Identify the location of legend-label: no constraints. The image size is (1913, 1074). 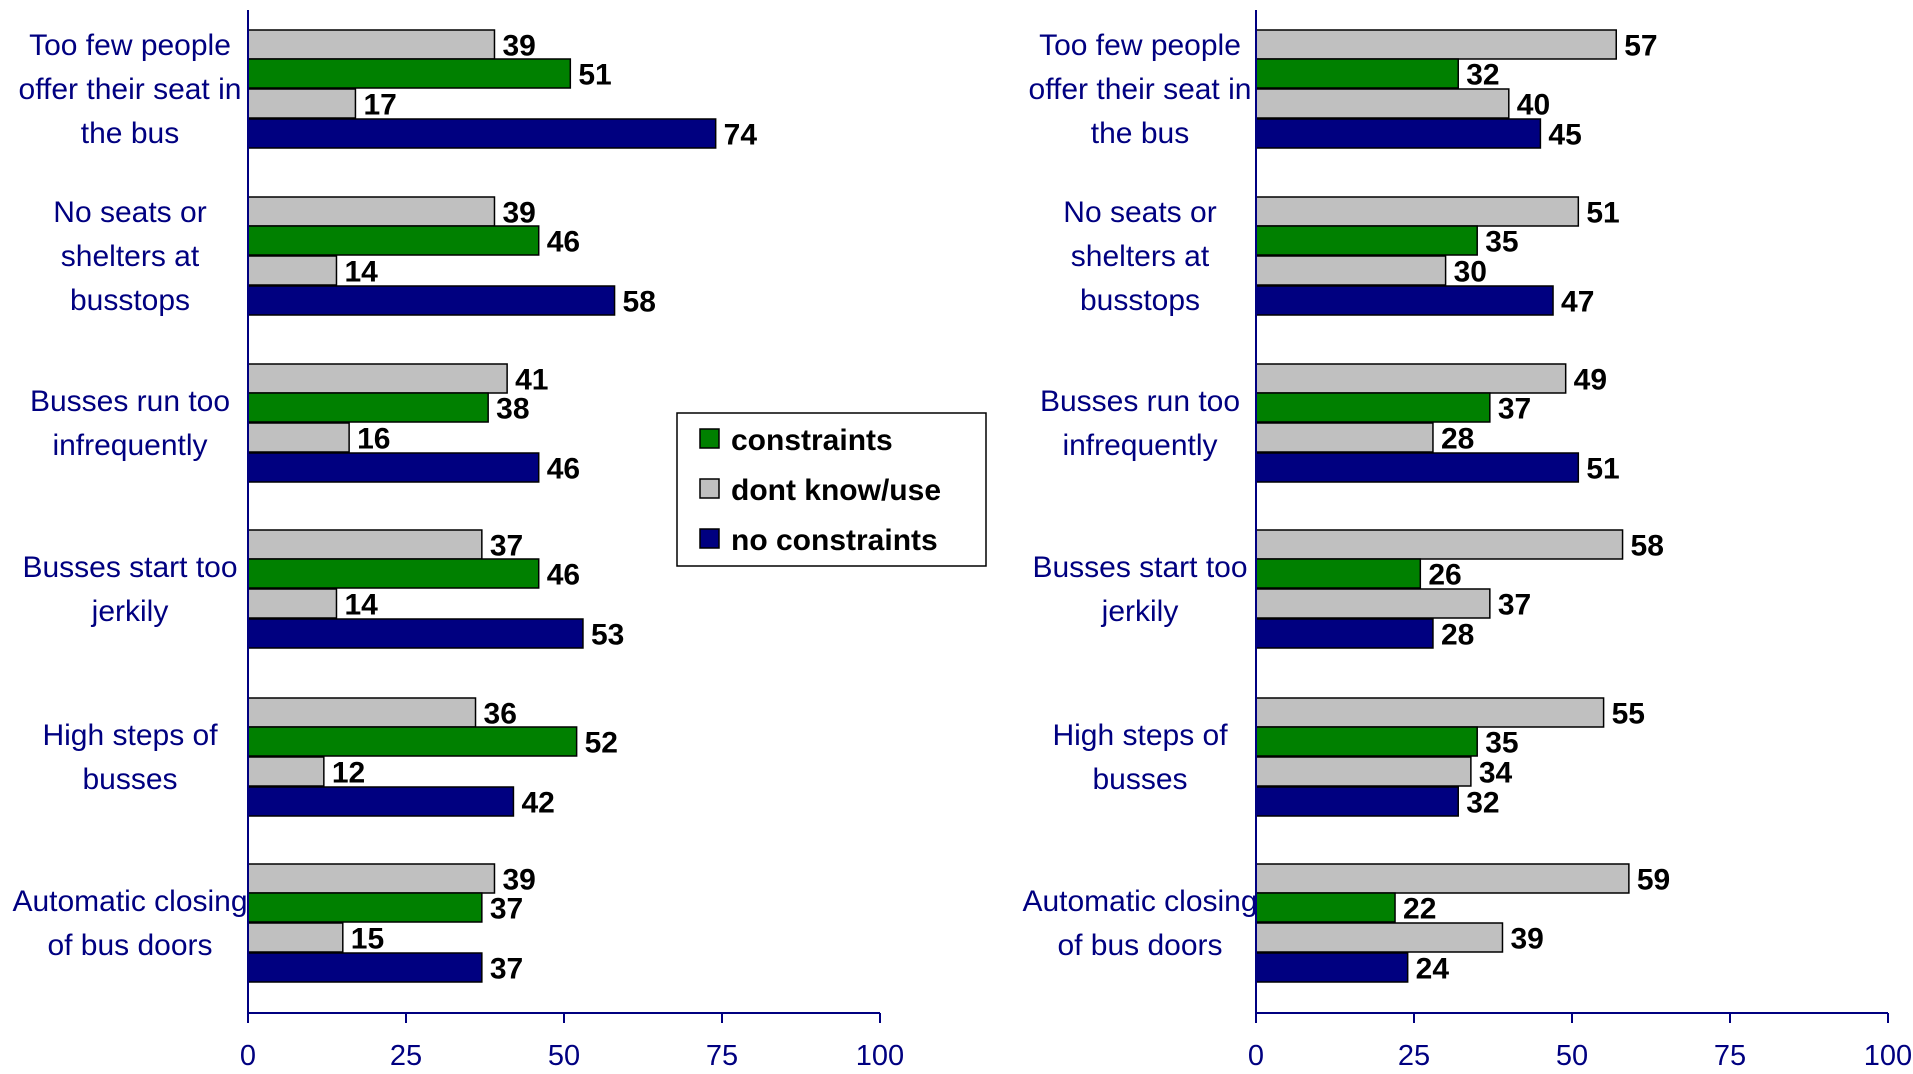
(834, 540).